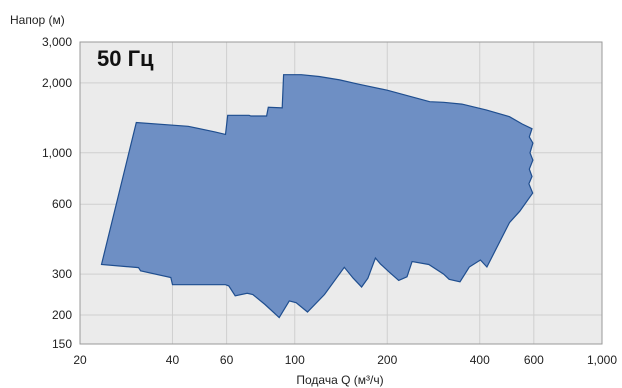 The image size is (622, 388). I want to click on x-tick-label: 60, so click(227, 360).